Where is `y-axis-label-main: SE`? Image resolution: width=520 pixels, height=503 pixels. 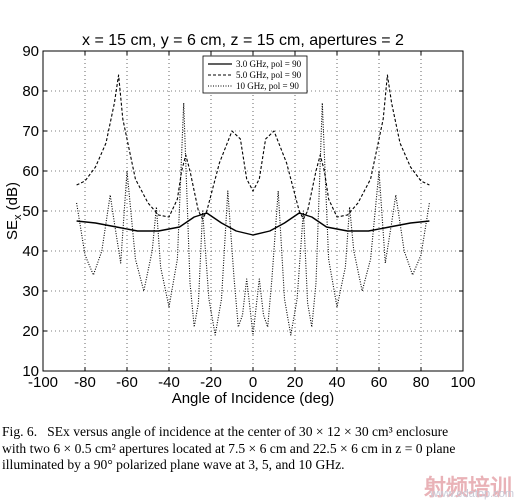 y-axis-label-main: SE is located at coordinates (12, 230).